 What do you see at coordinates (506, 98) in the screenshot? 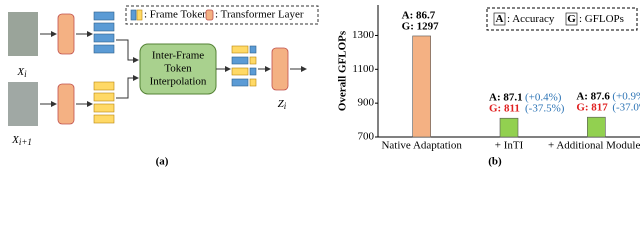
I see `accuracy-label: A: 87.1` at bounding box center [506, 98].